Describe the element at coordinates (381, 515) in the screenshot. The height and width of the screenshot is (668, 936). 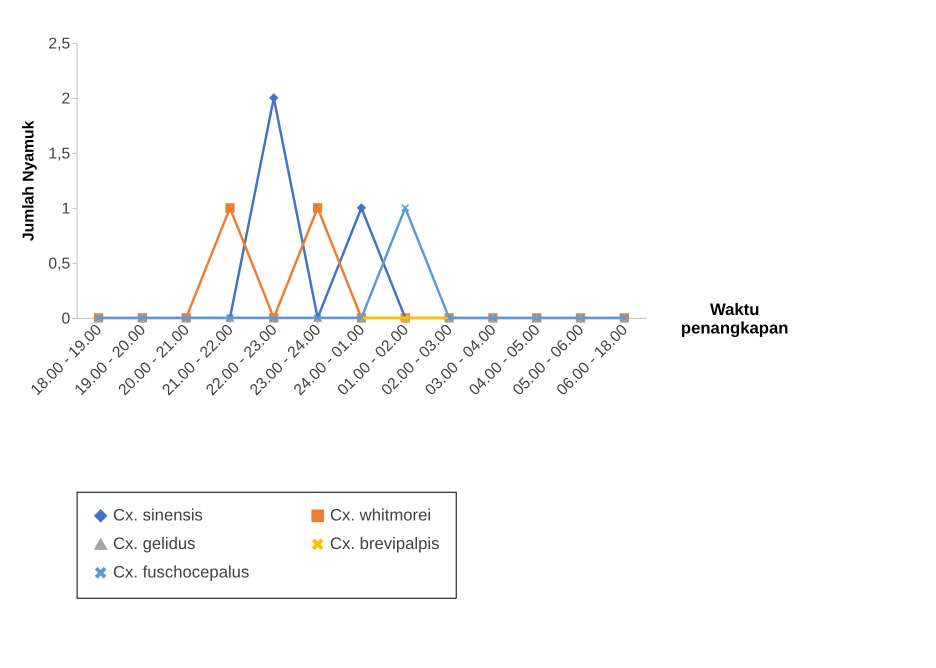
I see `legend-label: Cx. whitmorei` at that location.